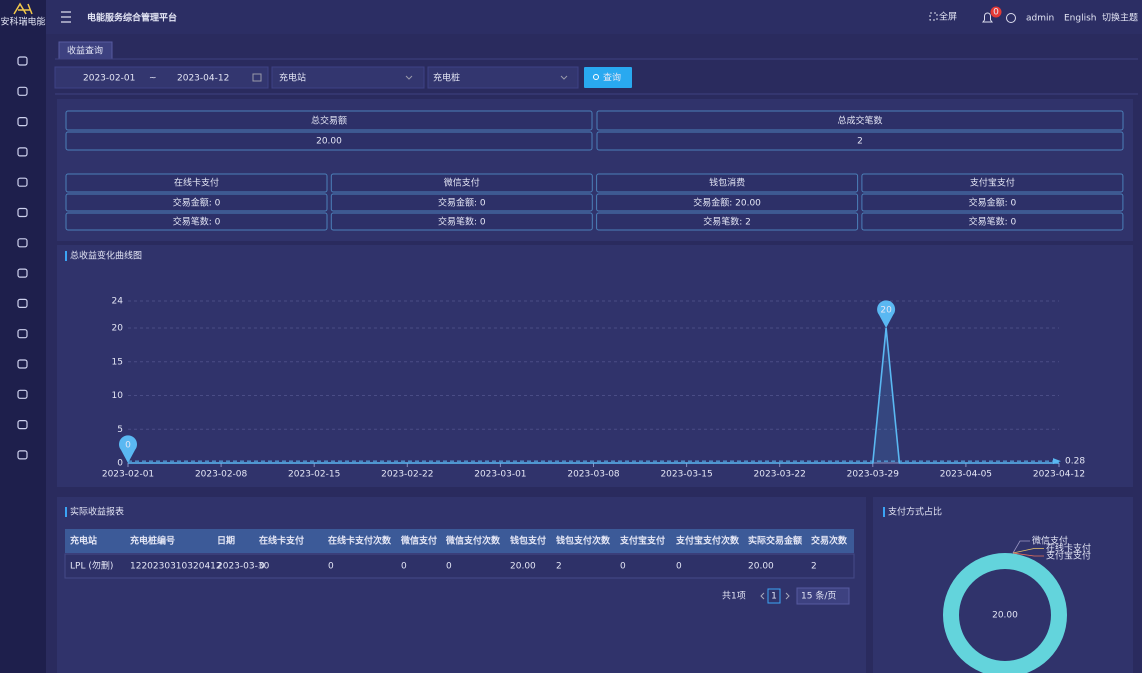 This screenshot has height=673, width=1142. I want to click on payment-count: 交易笔数: 2, so click(727, 222).